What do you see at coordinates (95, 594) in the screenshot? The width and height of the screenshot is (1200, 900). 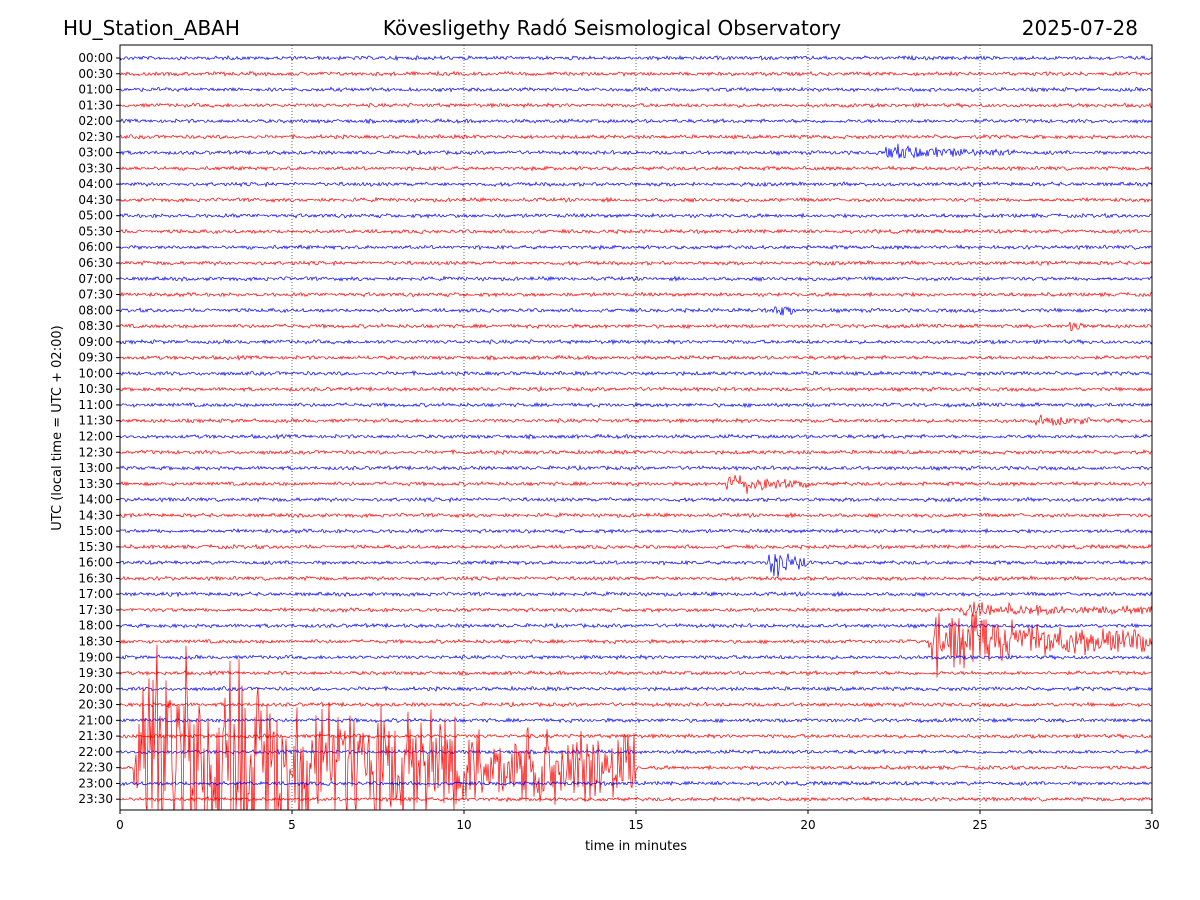 I see `y-tick-label: 17:00` at bounding box center [95, 594].